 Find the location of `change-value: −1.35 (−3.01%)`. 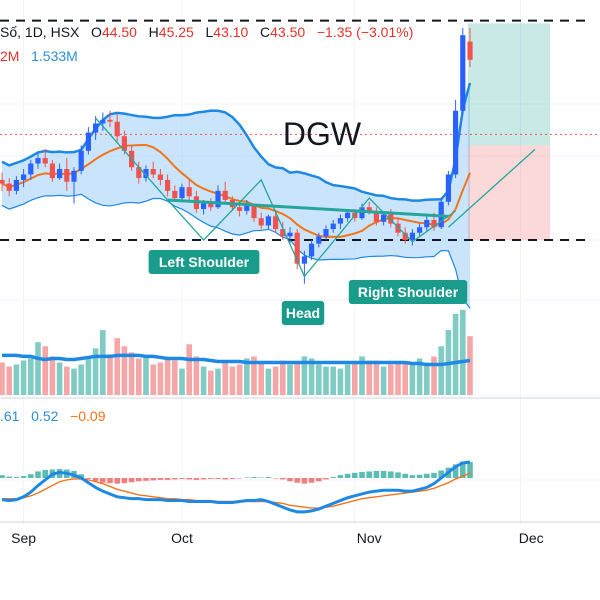

change-value: −1.35 (−3.01%) is located at coordinates (365, 32).